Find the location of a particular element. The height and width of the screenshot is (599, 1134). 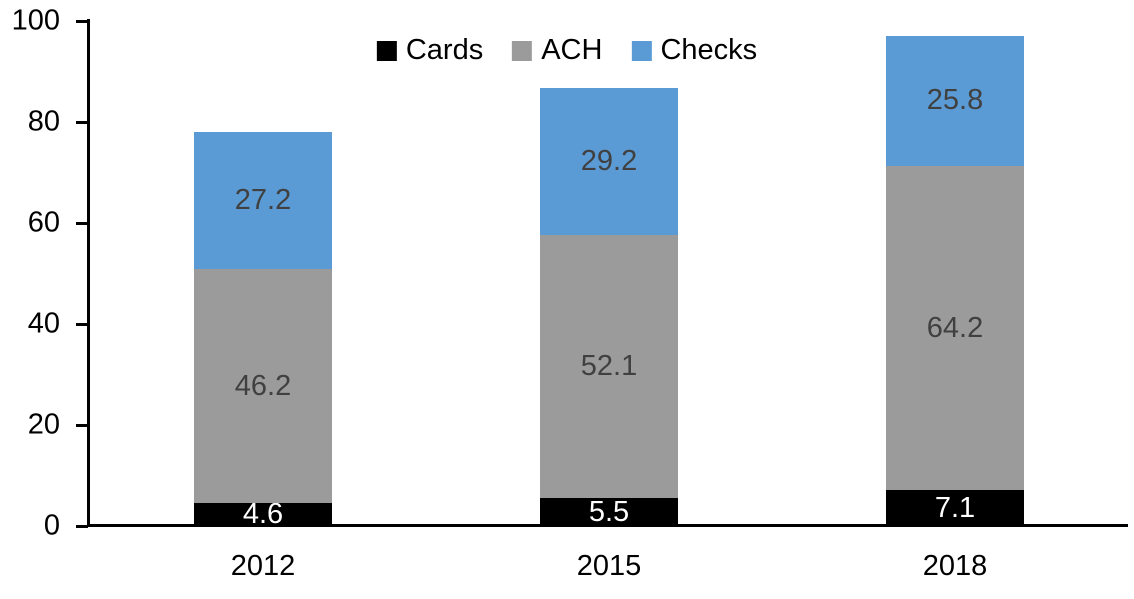

legend-label-checks: Checks is located at coordinates (709, 50).